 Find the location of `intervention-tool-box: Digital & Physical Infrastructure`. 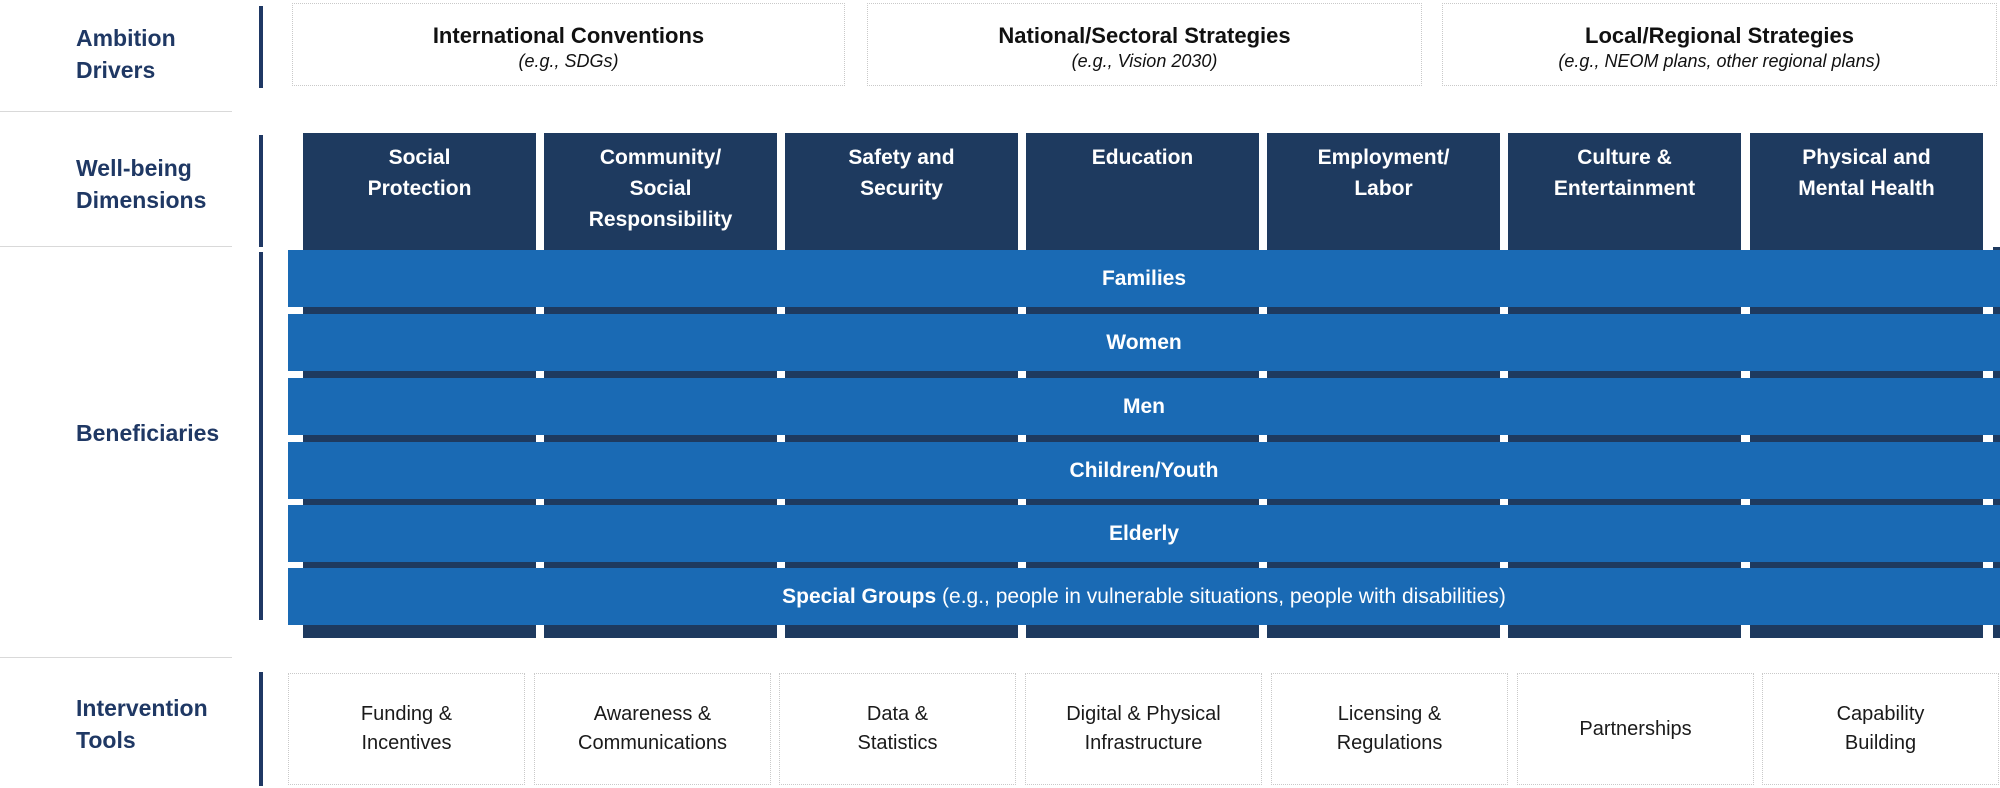

intervention-tool-box: Digital & Physical Infrastructure is located at coordinates (1143, 729).